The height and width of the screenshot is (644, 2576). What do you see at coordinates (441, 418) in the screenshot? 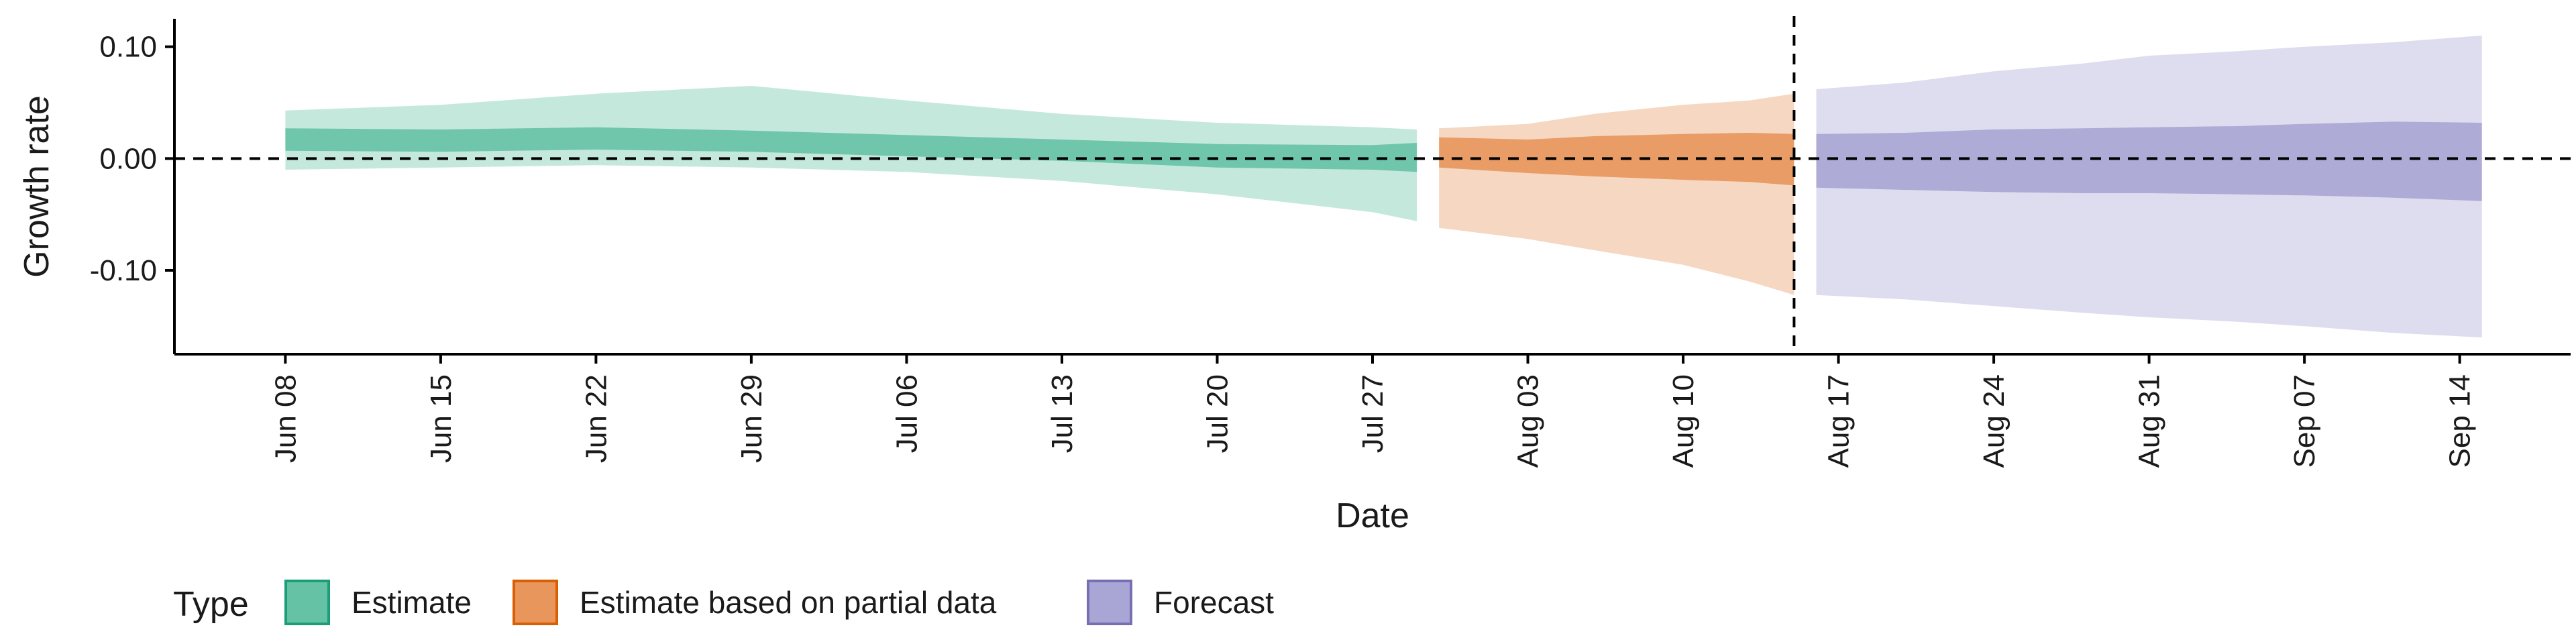
I see `x-tick-label: Jun 15` at bounding box center [441, 418].